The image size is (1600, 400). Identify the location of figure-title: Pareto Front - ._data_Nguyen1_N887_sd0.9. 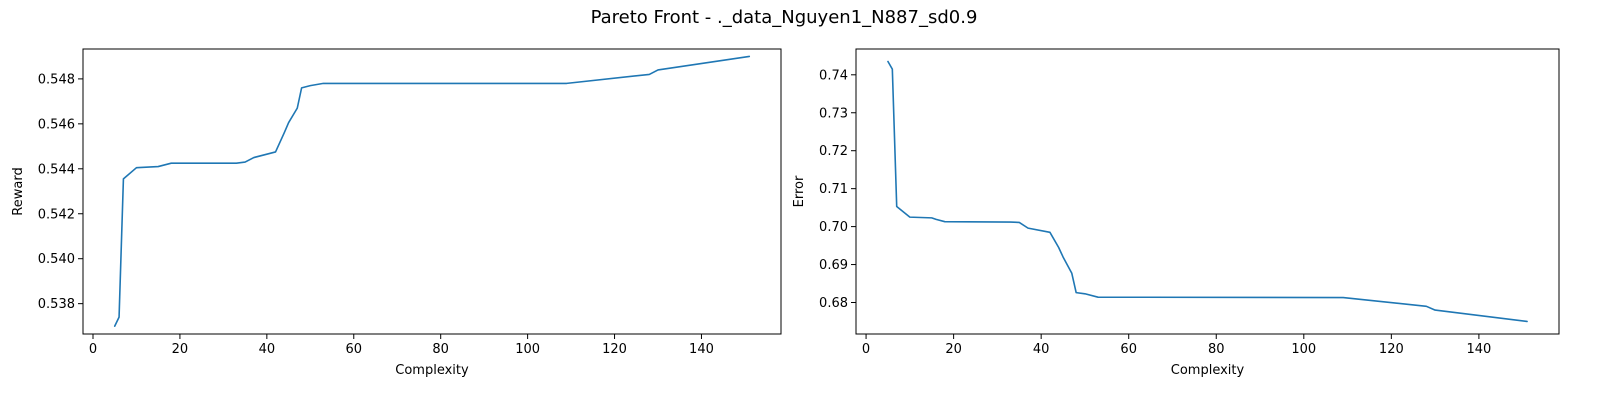
(784, 17).